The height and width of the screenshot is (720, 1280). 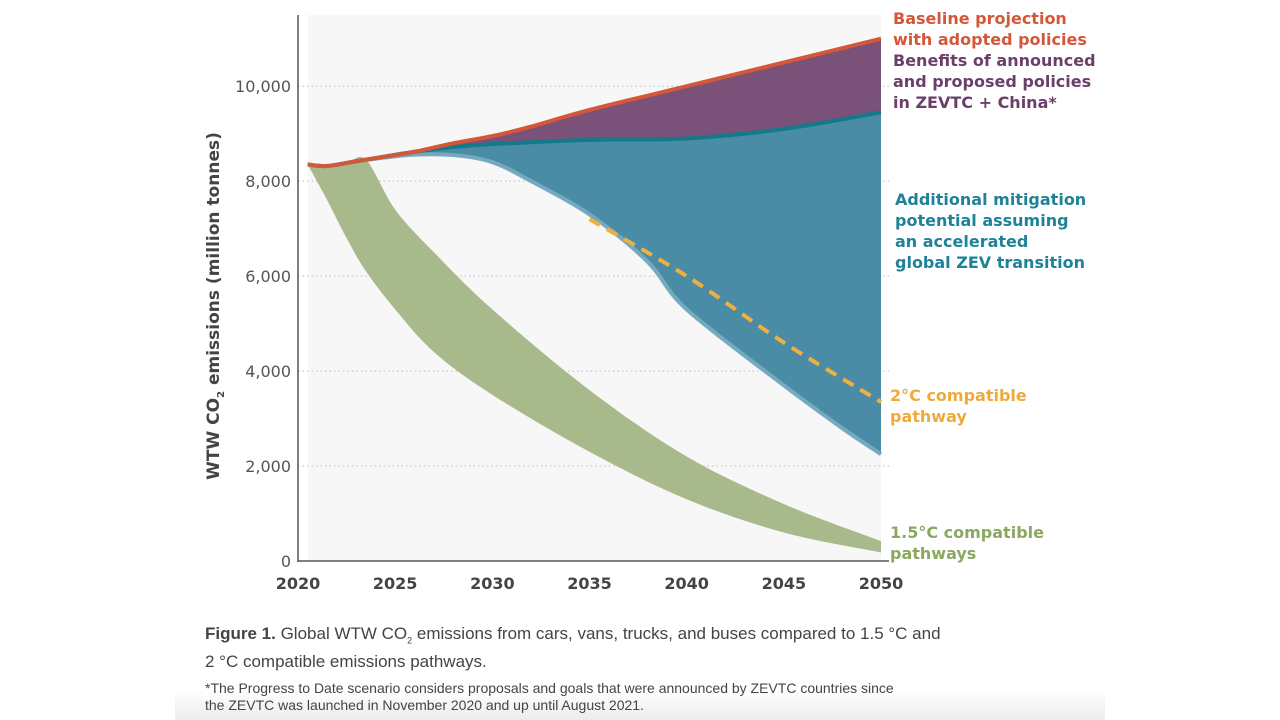 What do you see at coordinates (395, 583) in the screenshot?
I see `x-tick-label: 2025` at bounding box center [395, 583].